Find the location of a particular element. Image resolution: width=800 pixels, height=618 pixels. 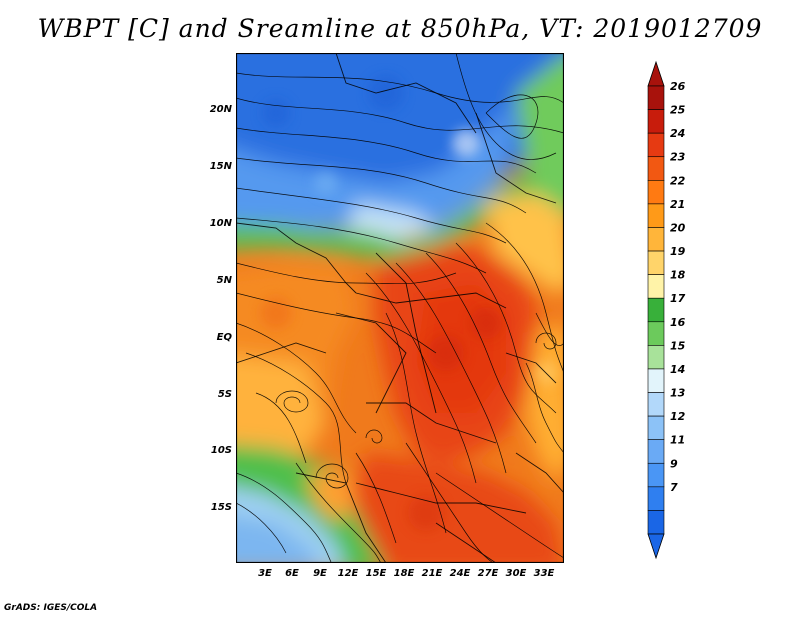

colorbar-label: 7 is located at coordinates (674, 487).